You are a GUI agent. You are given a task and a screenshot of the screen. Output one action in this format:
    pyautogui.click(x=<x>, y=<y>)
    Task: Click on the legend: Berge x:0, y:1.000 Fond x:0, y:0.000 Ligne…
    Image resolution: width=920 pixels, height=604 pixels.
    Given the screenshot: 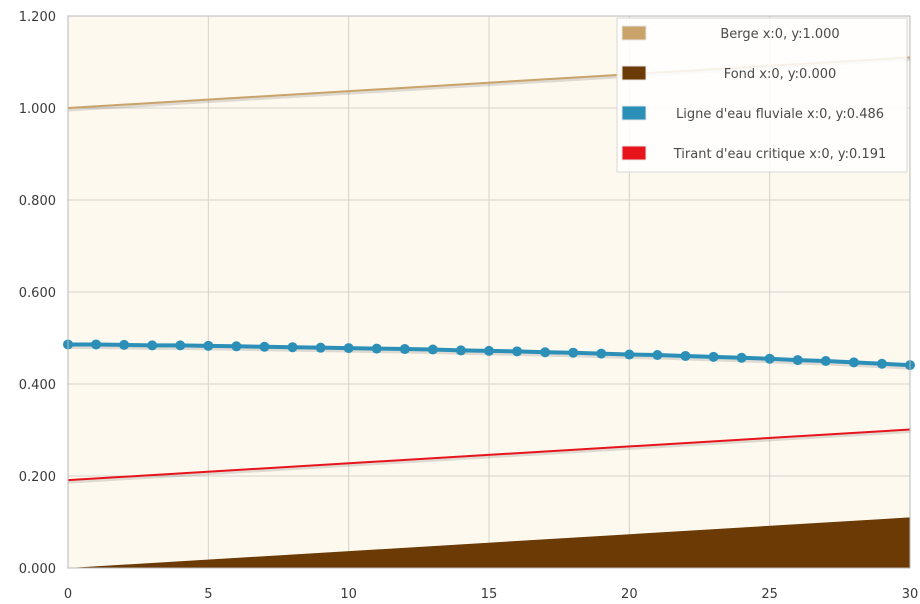 What is the action you would take?
    pyautogui.click(x=762, y=95)
    